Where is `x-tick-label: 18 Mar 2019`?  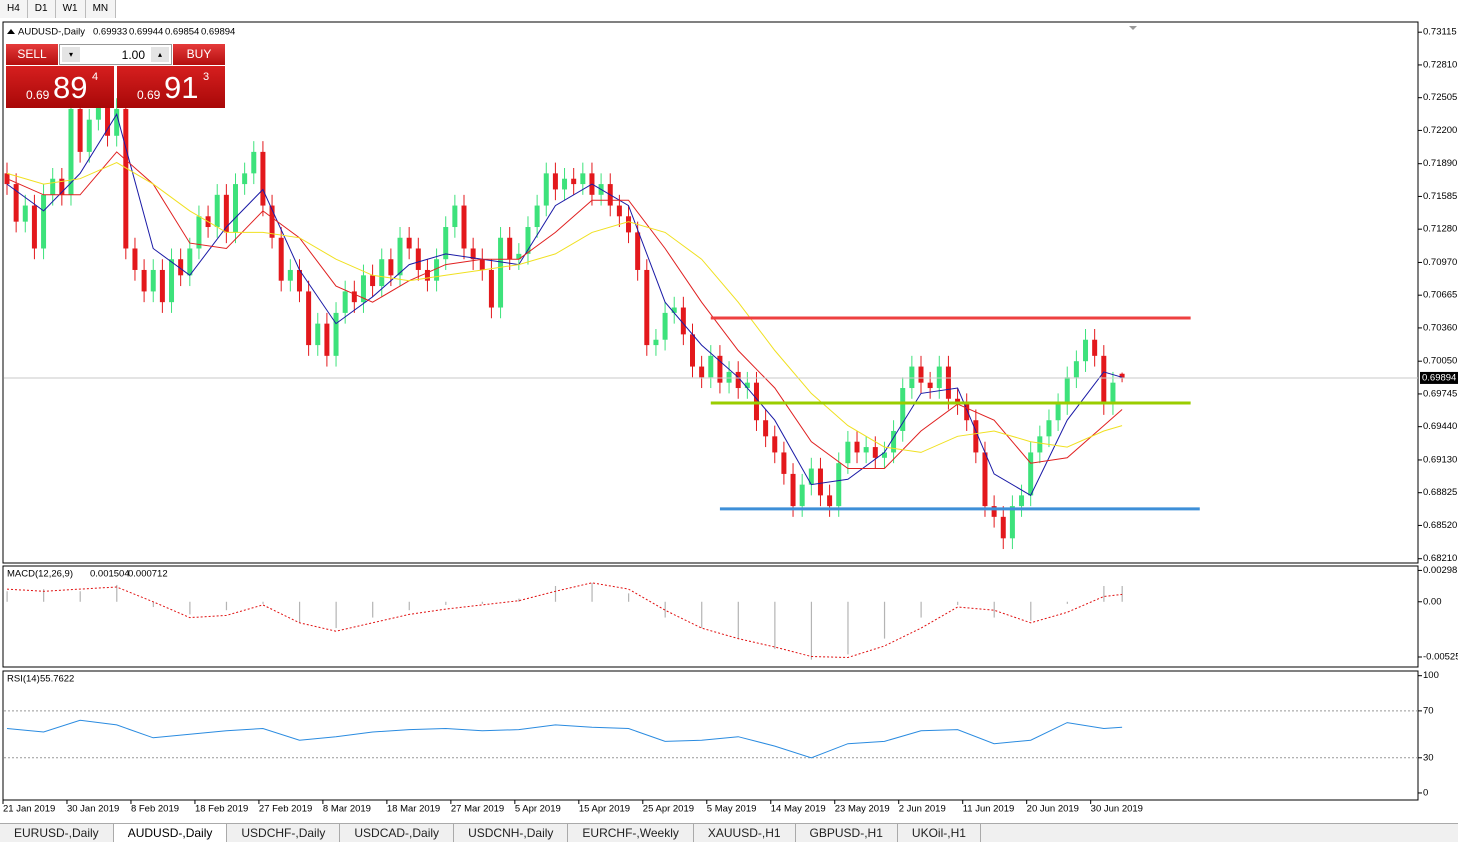 x-tick-label: 18 Mar 2019 is located at coordinates (413, 809).